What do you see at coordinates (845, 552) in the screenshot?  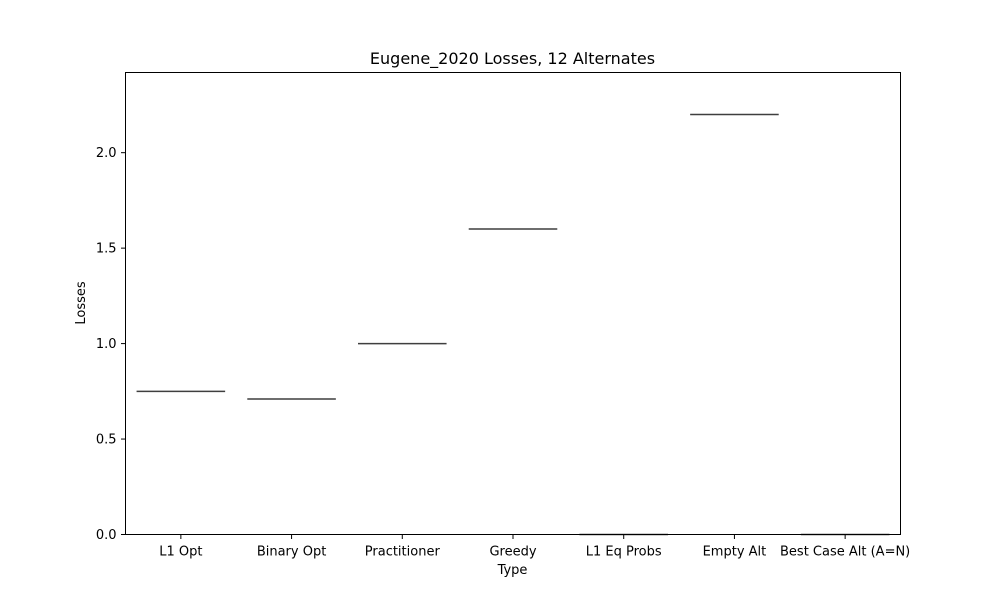 I see `x-tick-label: Best Case Alt (A=N)` at bounding box center [845, 552].